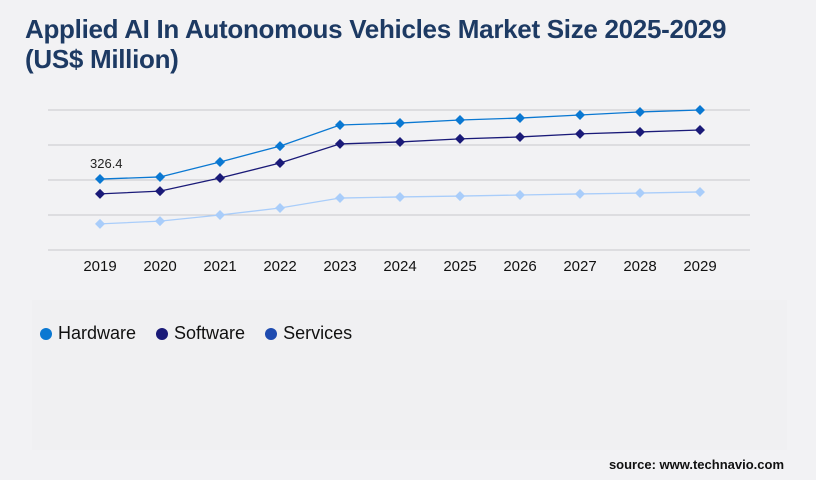  I want to click on x-tick-label: 2025, so click(459, 266).